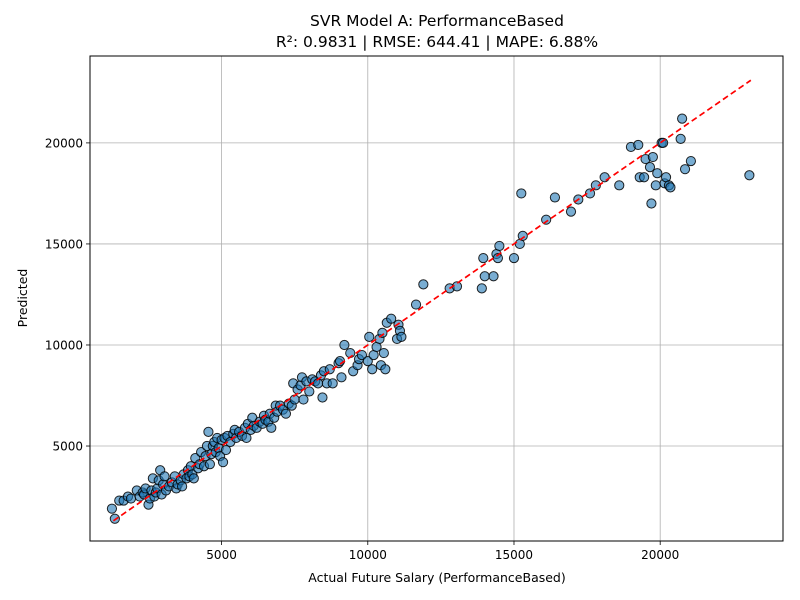  Describe the element at coordinates (442, 551) in the screenshot. I see `x-axis-ticks: 5000 10000 15000 20000` at that location.